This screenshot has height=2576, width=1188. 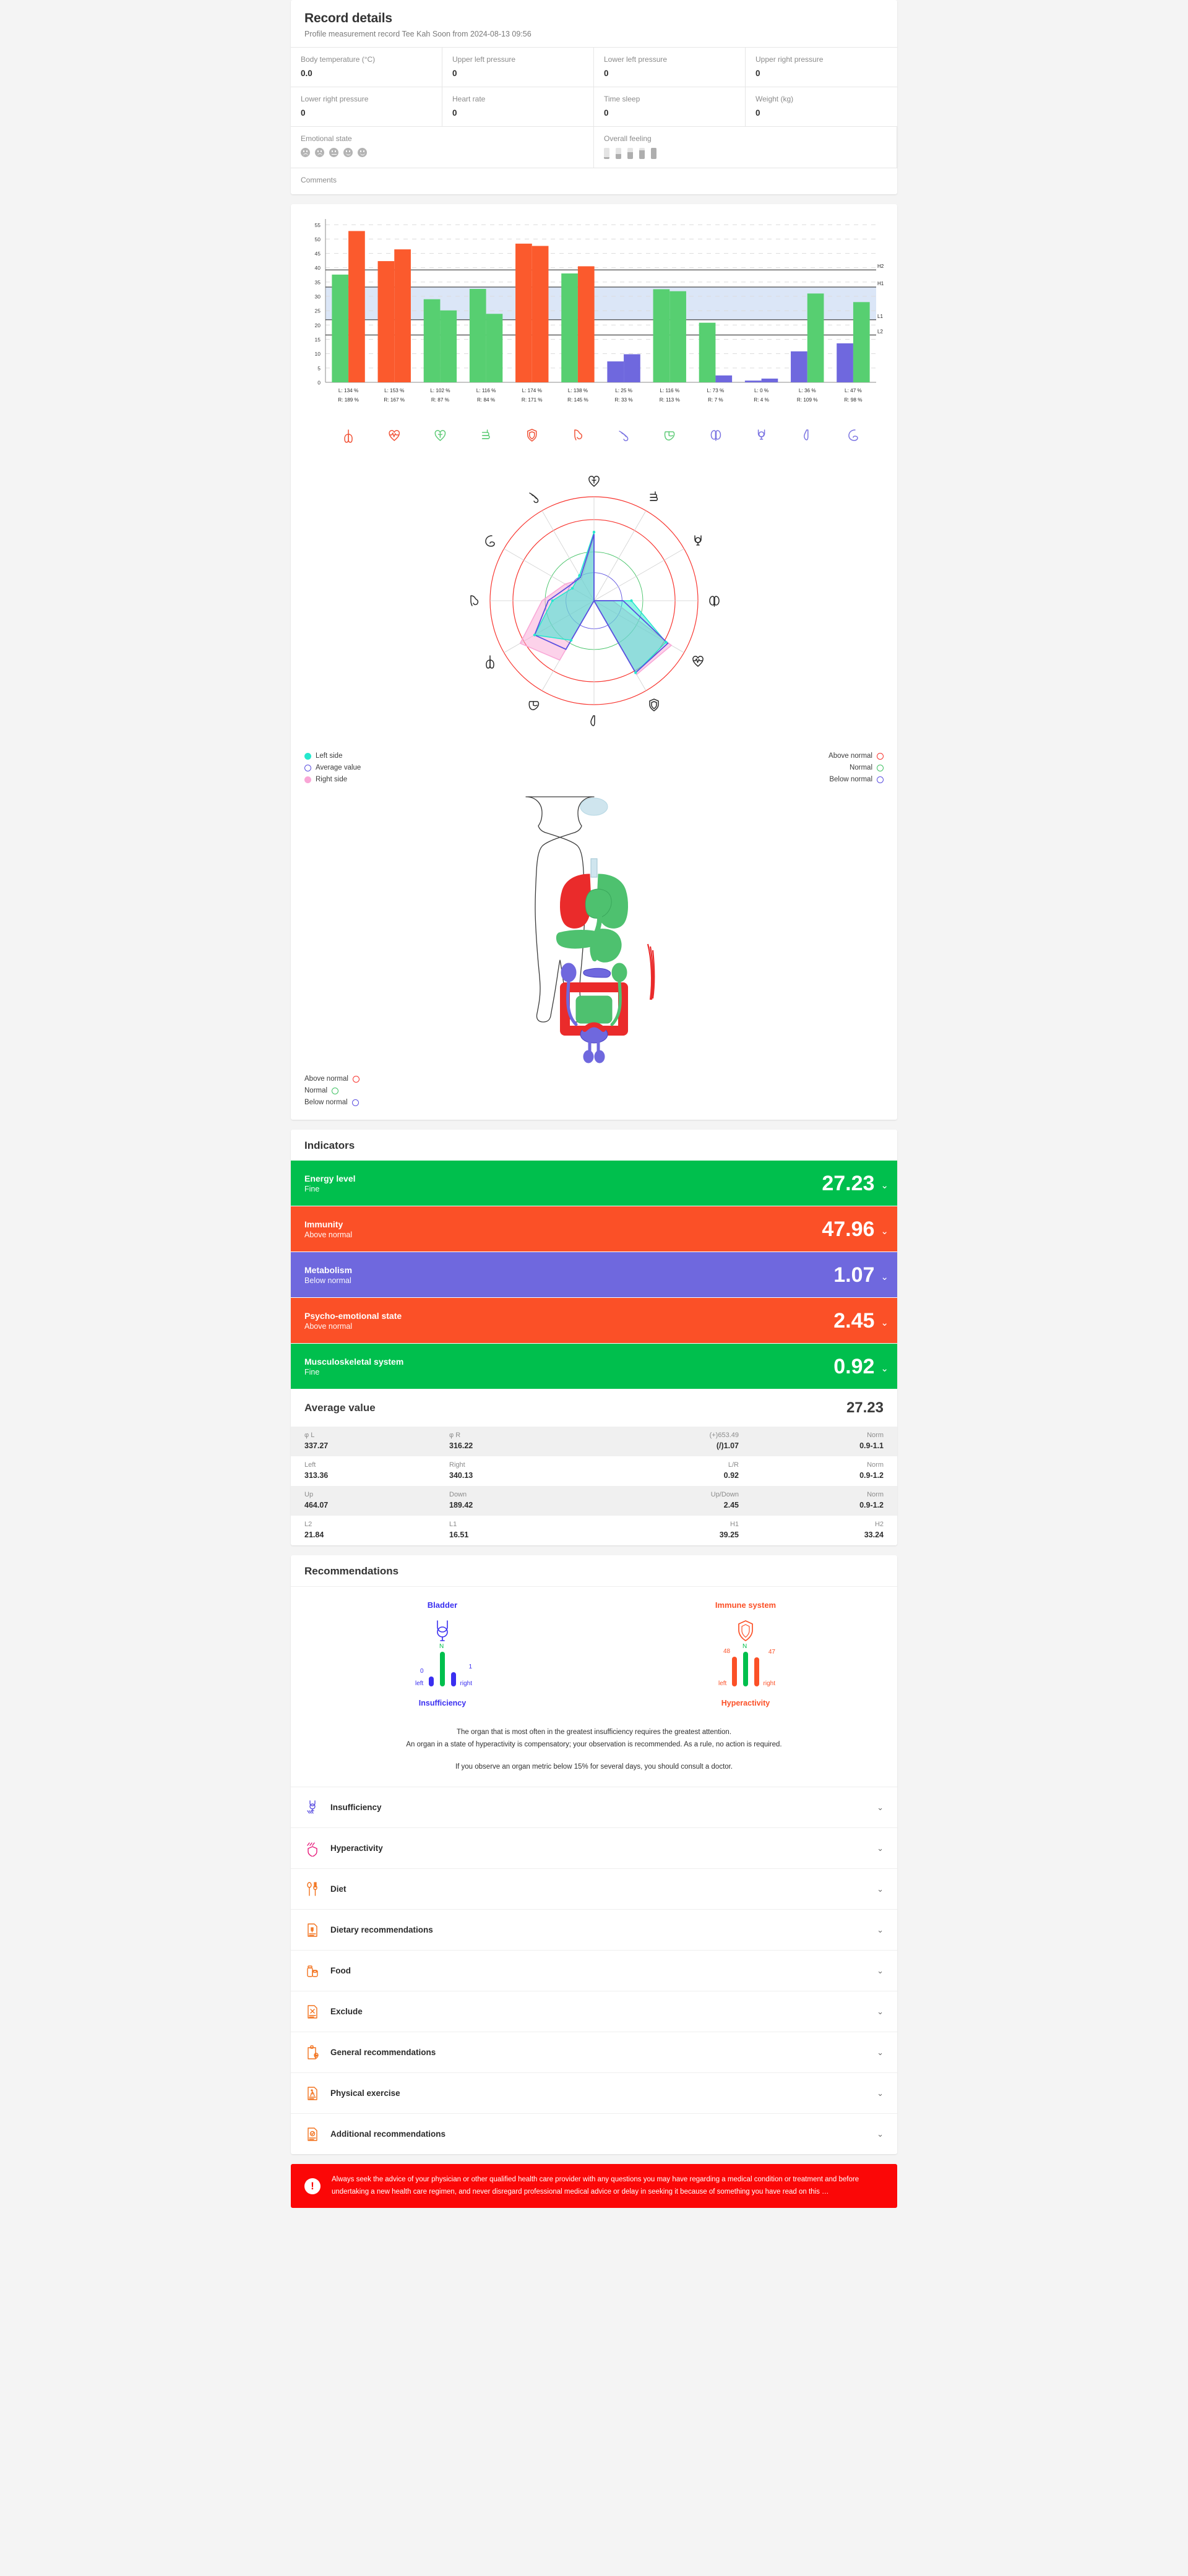 What do you see at coordinates (594, 2052) in the screenshot?
I see `accordion-item-general-recommendations: General recommendations ⌄` at bounding box center [594, 2052].